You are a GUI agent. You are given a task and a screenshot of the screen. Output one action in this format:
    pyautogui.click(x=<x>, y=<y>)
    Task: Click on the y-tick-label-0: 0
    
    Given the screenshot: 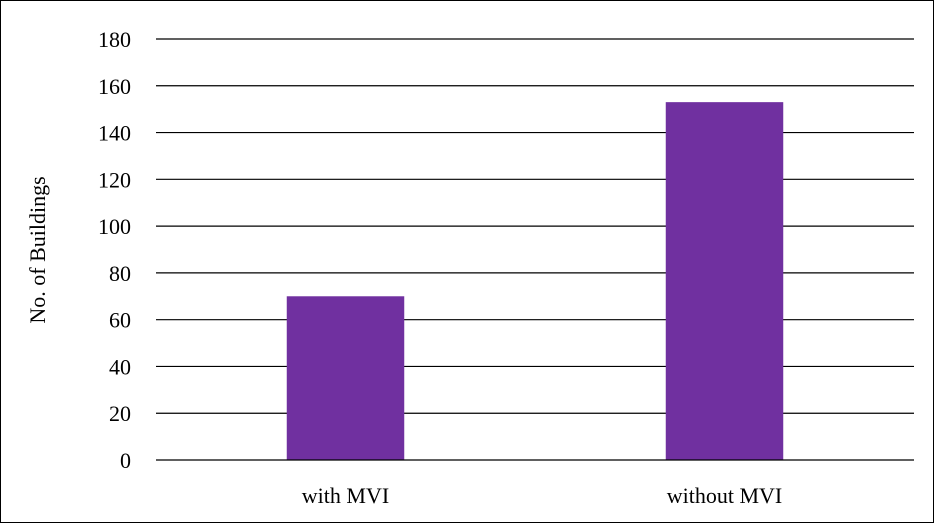 What is the action you would take?
    pyautogui.click(x=125, y=460)
    